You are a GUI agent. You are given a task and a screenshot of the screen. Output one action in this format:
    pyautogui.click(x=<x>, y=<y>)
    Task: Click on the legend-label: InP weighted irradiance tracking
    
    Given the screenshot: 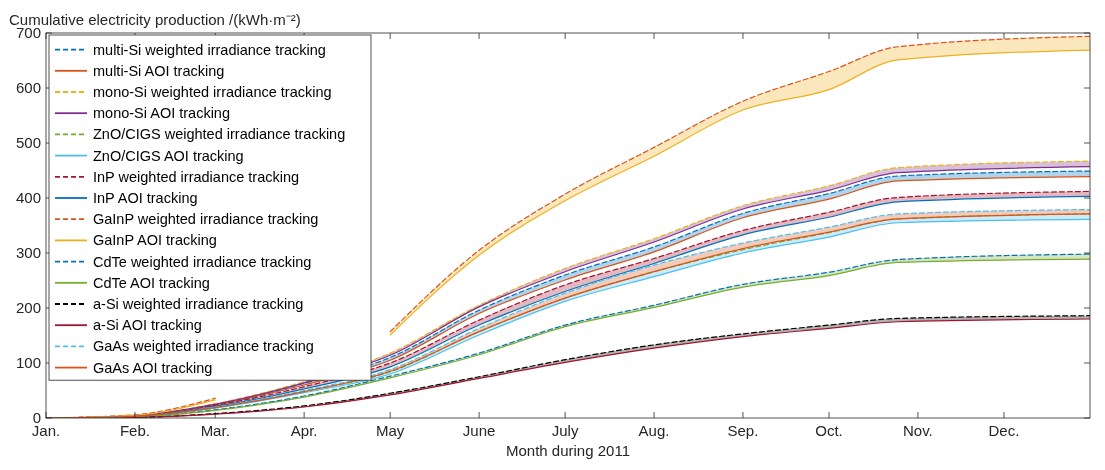 What is the action you would take?
    pyautogui.click(x=196, y=176)
    